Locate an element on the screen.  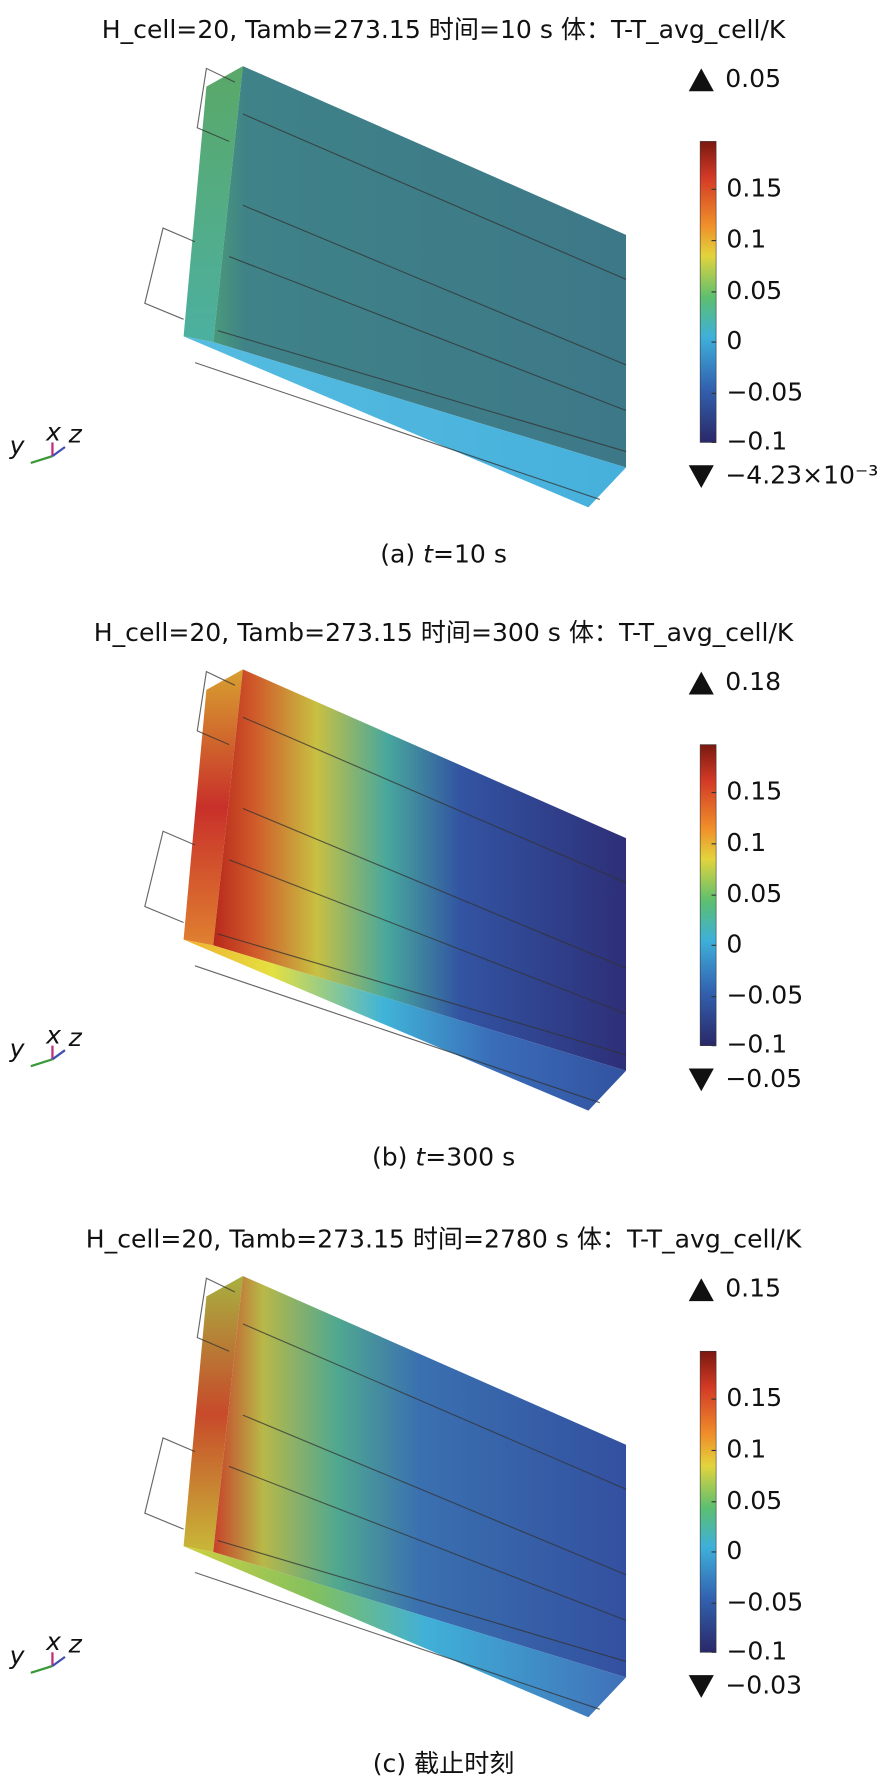
caption: (a) t=10 s is located at coordinates (443, 553).